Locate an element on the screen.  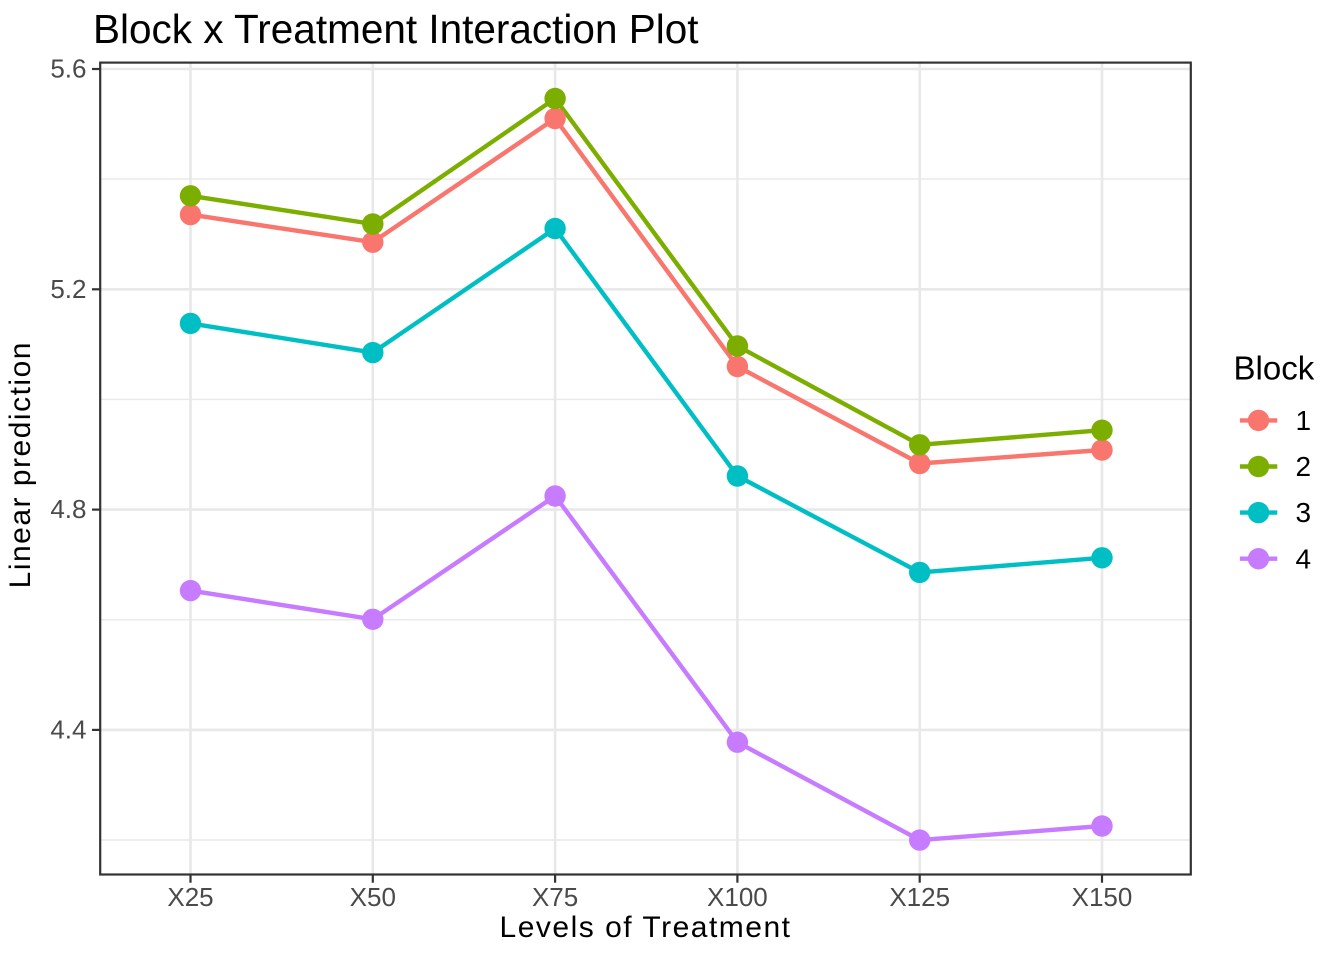
svg-text: X150 is located at coordinates (1102, 897).